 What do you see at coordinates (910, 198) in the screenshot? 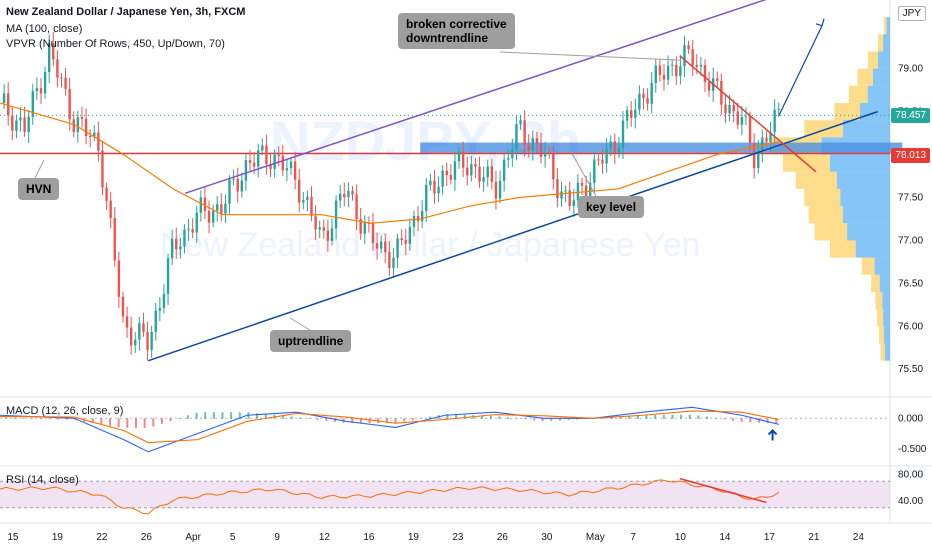
I see `price-tick-label: 77.50` at bounding box center [910, 198].